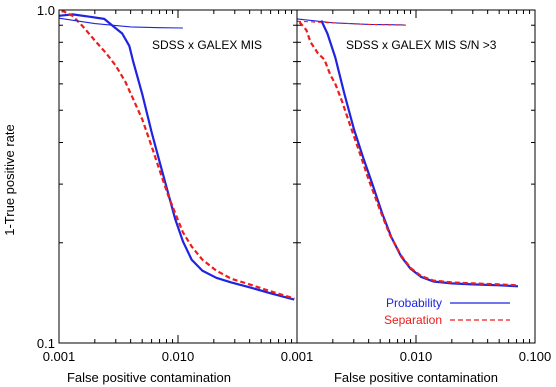 The height and width of the screenshot is (387, 556). I want to click on legend-label: Separation, so click(413, 320).